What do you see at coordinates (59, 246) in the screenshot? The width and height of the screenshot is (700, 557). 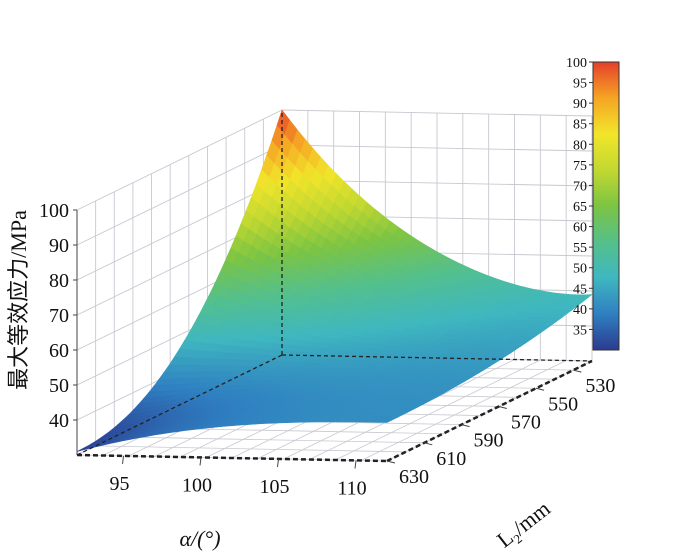 I see `z-tick-label: 90` at bounding box center [59, 246].